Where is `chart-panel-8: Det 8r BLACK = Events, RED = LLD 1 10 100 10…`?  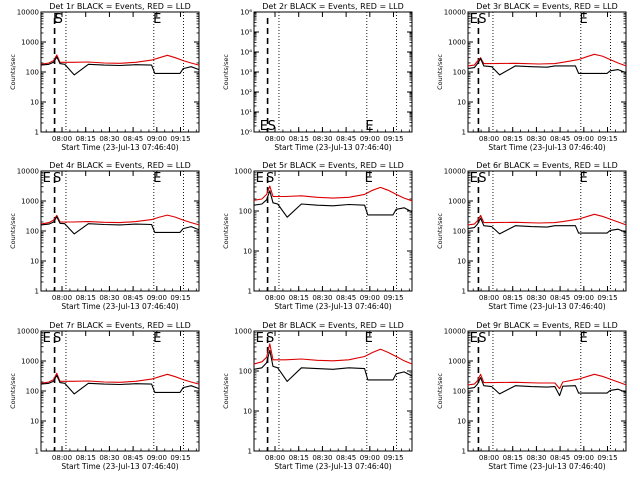
chart-panel-8: Det 8r BLACK = Events, RED = LLD 1 10 100 10… is located at coordinates (317, 396).